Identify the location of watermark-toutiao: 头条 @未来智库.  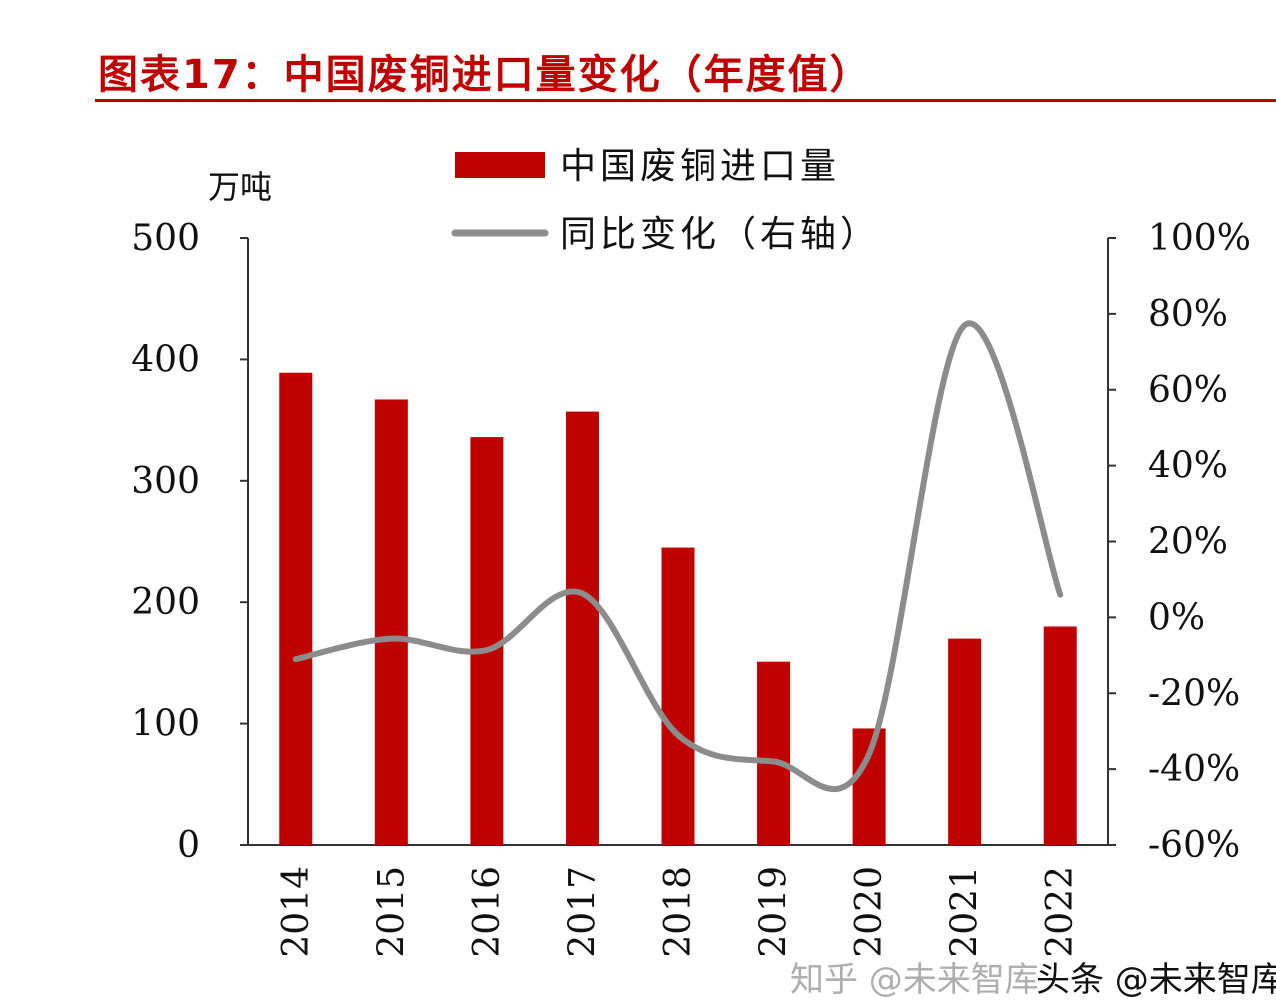
(1156, 980).